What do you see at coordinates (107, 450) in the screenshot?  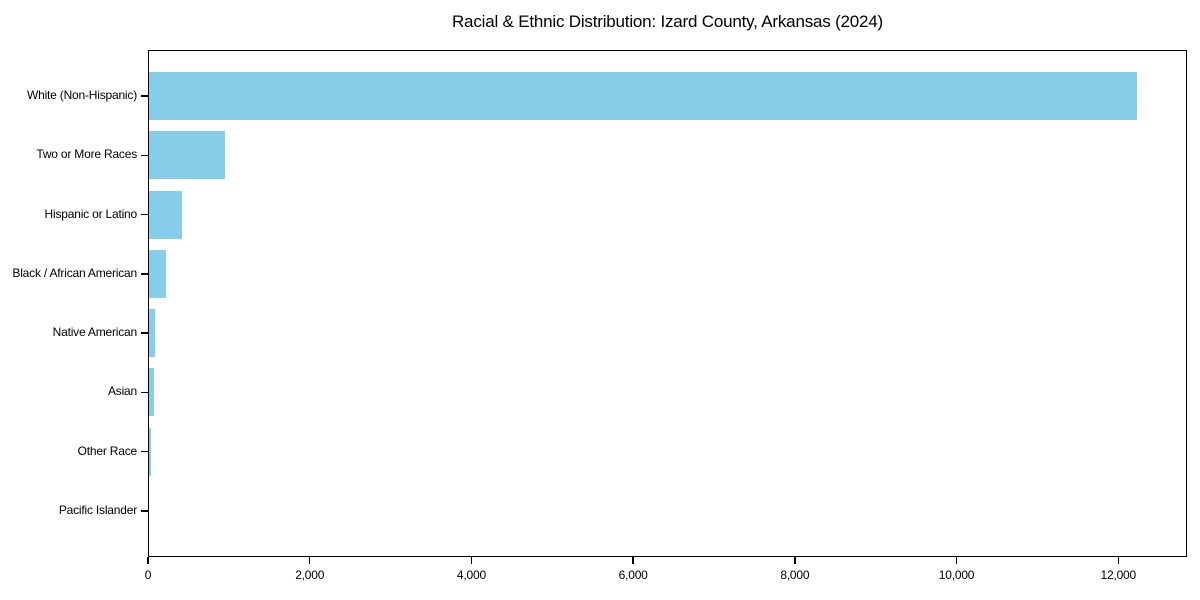 I see `y-tick-label: Other Race` at bounding box center [107, 450].